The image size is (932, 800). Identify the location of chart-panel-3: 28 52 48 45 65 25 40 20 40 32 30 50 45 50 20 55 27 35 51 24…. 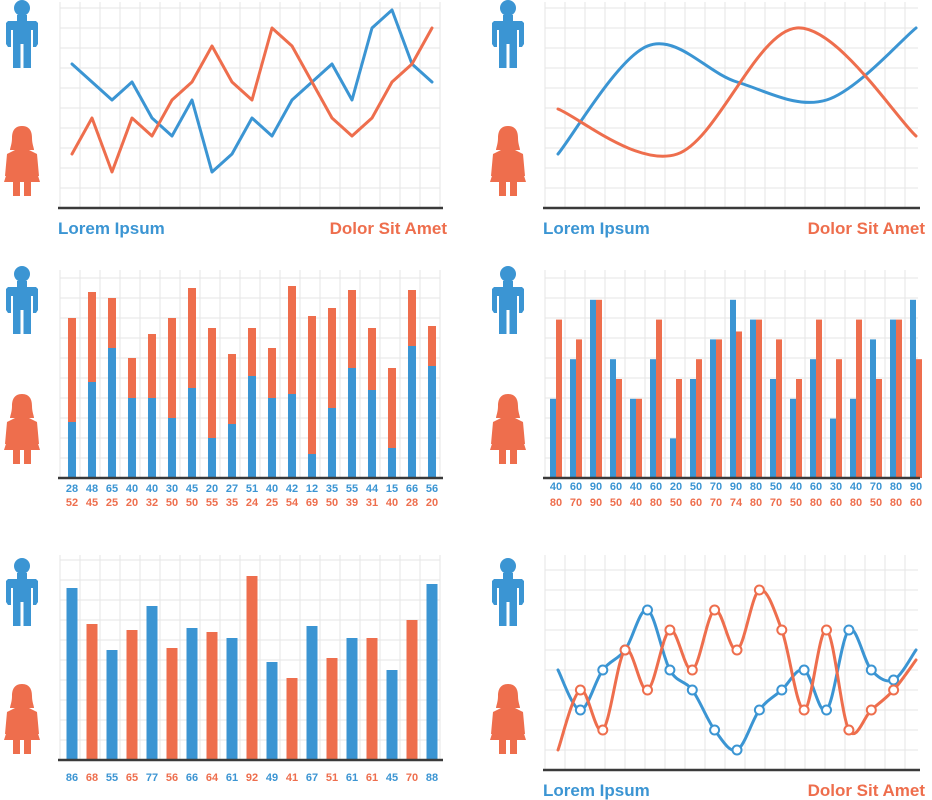
(223, 387).